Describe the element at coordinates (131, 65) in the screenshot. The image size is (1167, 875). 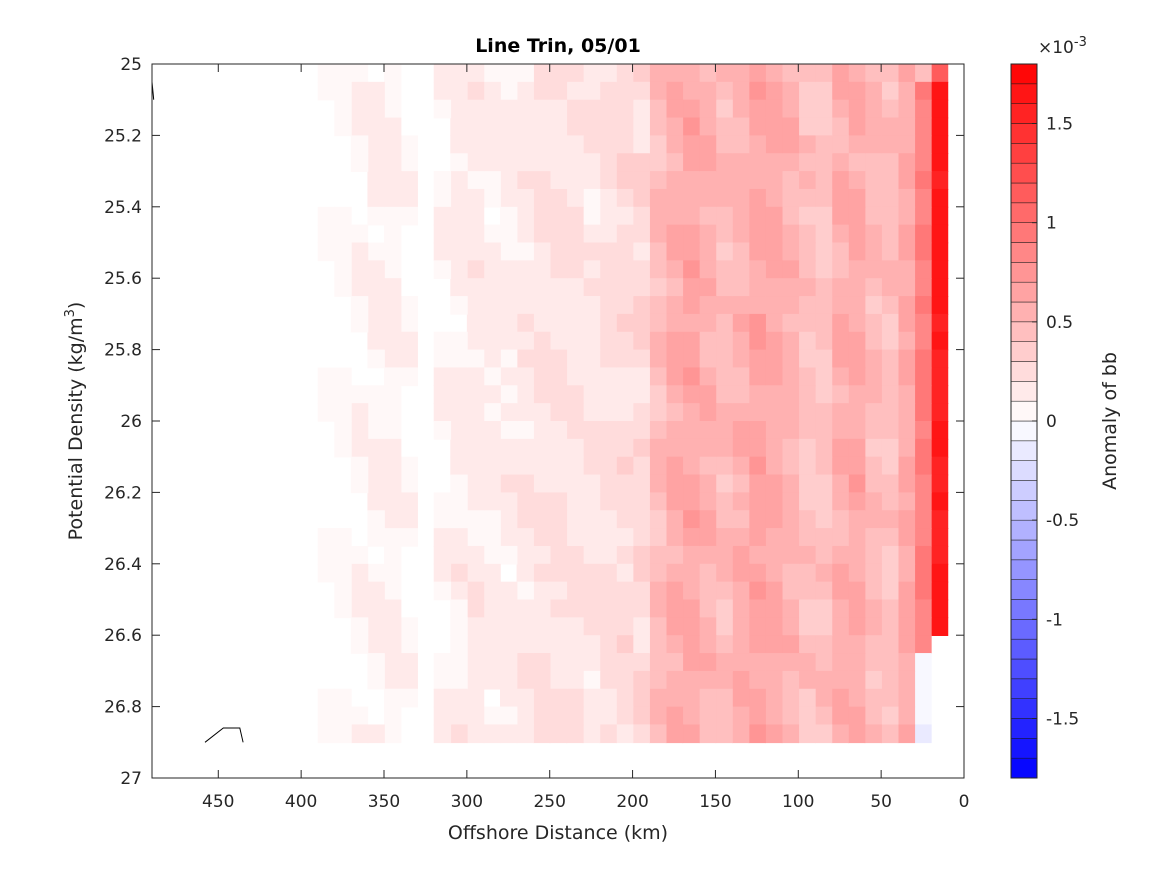
I see `y-tick-label: 25` at that location.